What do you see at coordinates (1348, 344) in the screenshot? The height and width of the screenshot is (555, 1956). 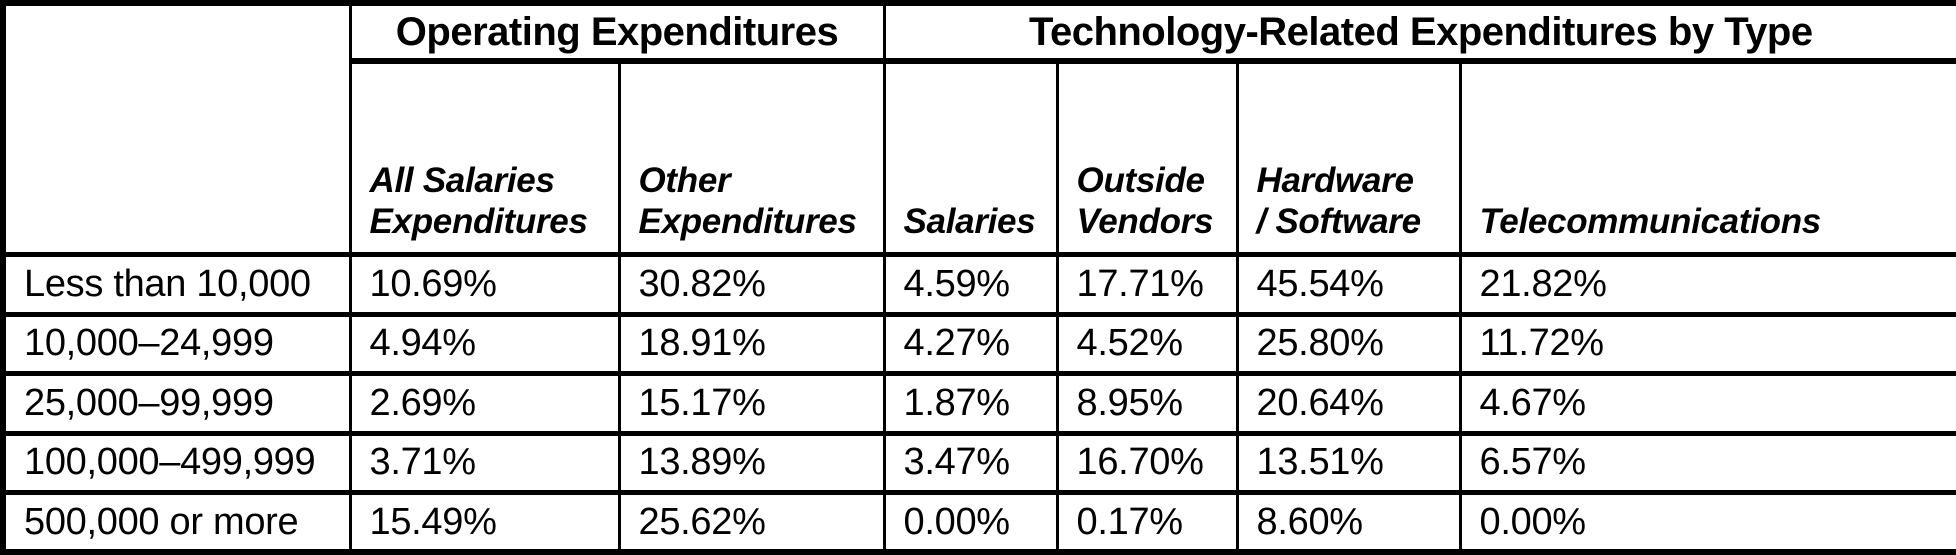 I see `data-cell: 25.80%` at bounding box center [1348, 344].